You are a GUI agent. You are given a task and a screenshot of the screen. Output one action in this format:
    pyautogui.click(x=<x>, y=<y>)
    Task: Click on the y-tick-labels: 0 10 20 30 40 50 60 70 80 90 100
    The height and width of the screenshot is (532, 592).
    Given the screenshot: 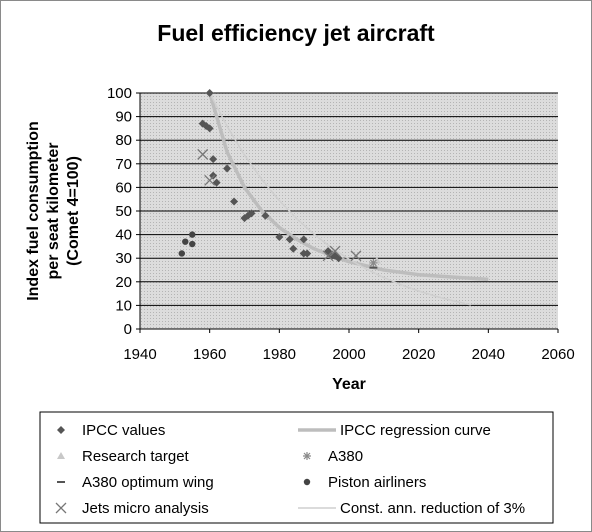 What is the action you would take?
    pyautogui.click(x=119, y=211)
    